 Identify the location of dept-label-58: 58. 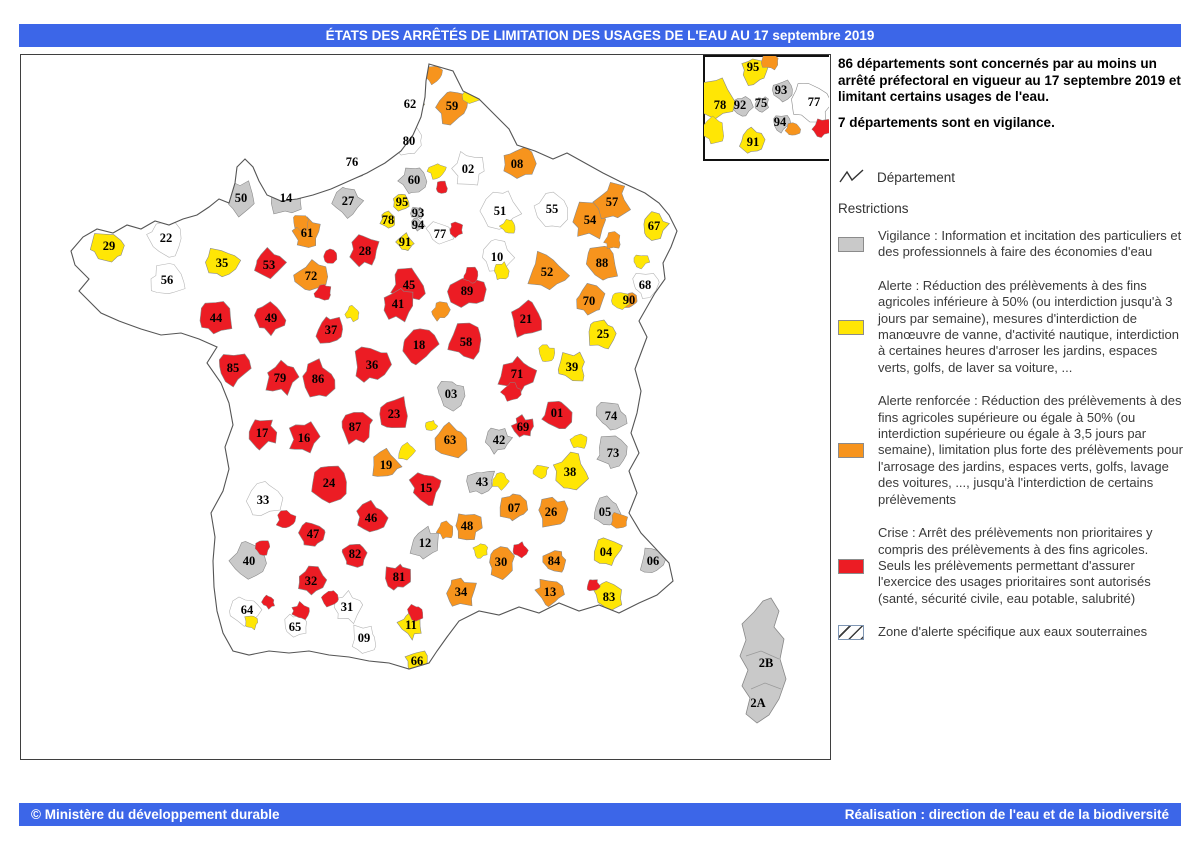
(466, 342).